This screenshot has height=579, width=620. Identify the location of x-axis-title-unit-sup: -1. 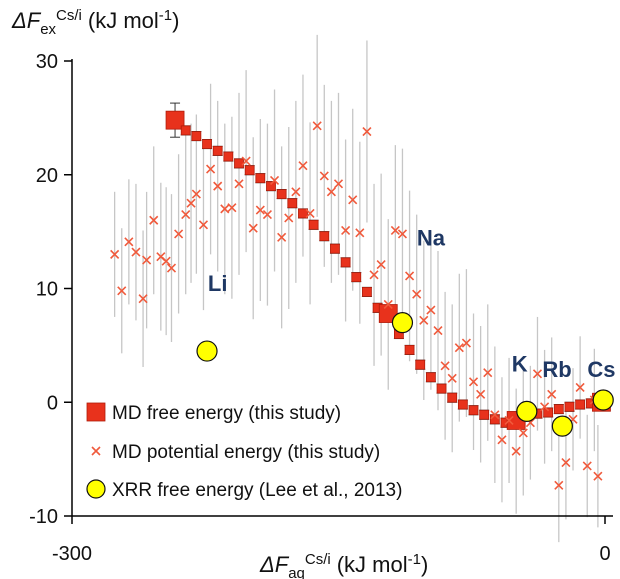
(414, 559).